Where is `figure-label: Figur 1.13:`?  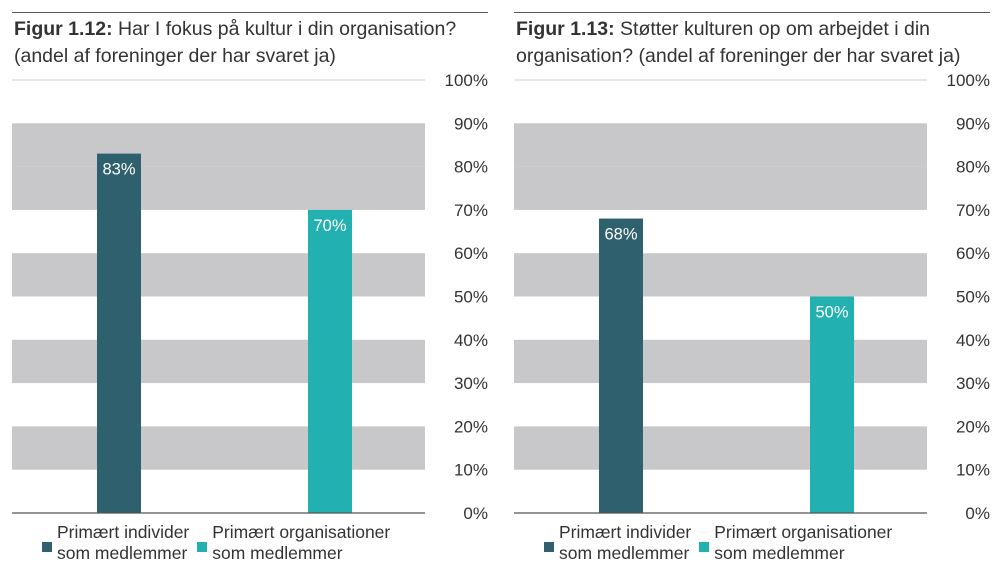 figure-label: Figur 1.13: is located at coordinates (565, 29).